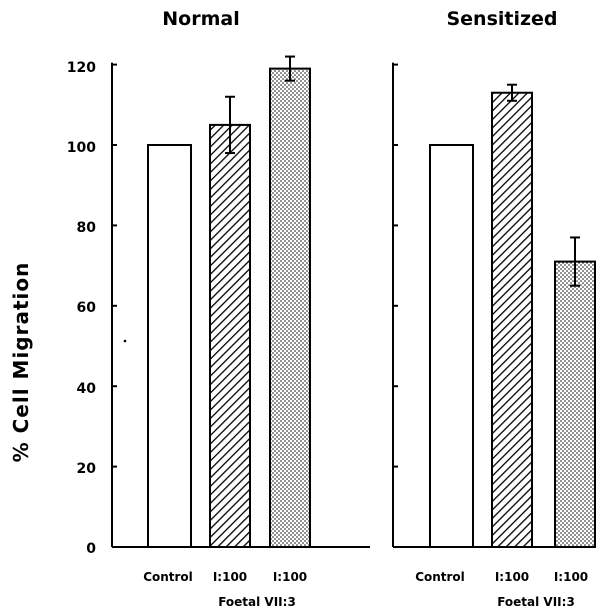  I want to click on y-tick-label: 100, so click(81, 148).